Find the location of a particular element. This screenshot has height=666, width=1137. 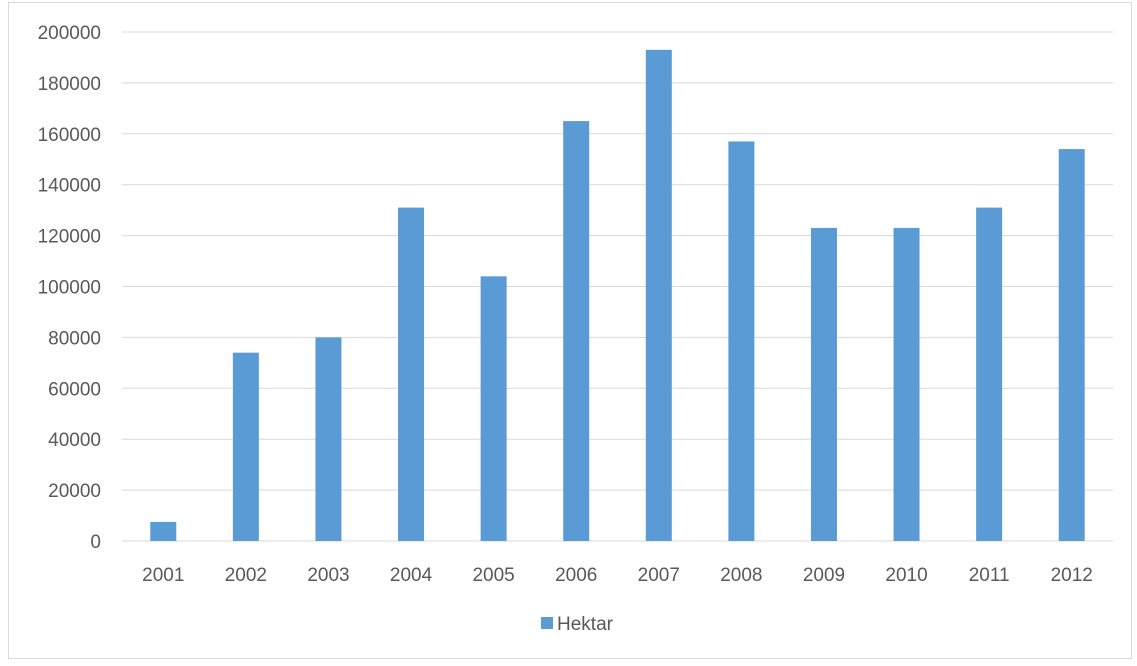

y-tick-label: 140000 is located at coordinates (69, 186).